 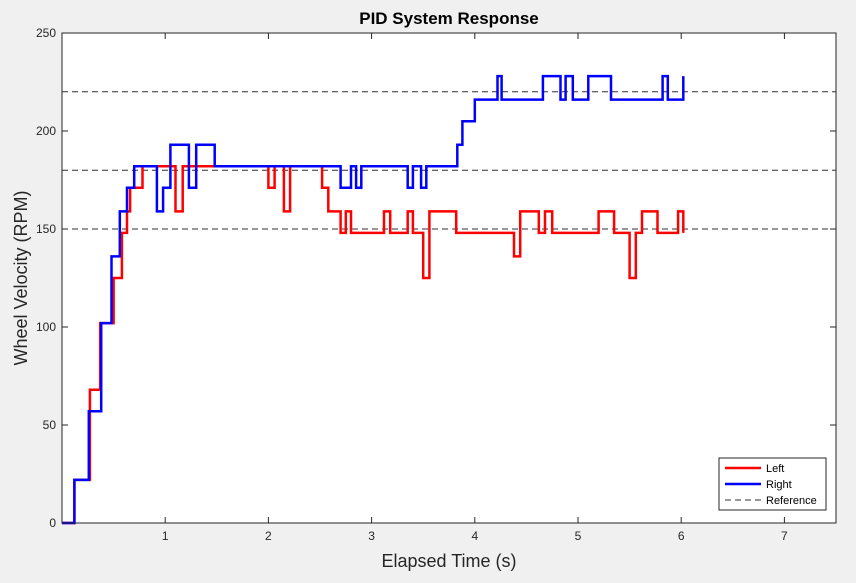 I want to click on x-tick-label: 4, so click(x=474, y=536).